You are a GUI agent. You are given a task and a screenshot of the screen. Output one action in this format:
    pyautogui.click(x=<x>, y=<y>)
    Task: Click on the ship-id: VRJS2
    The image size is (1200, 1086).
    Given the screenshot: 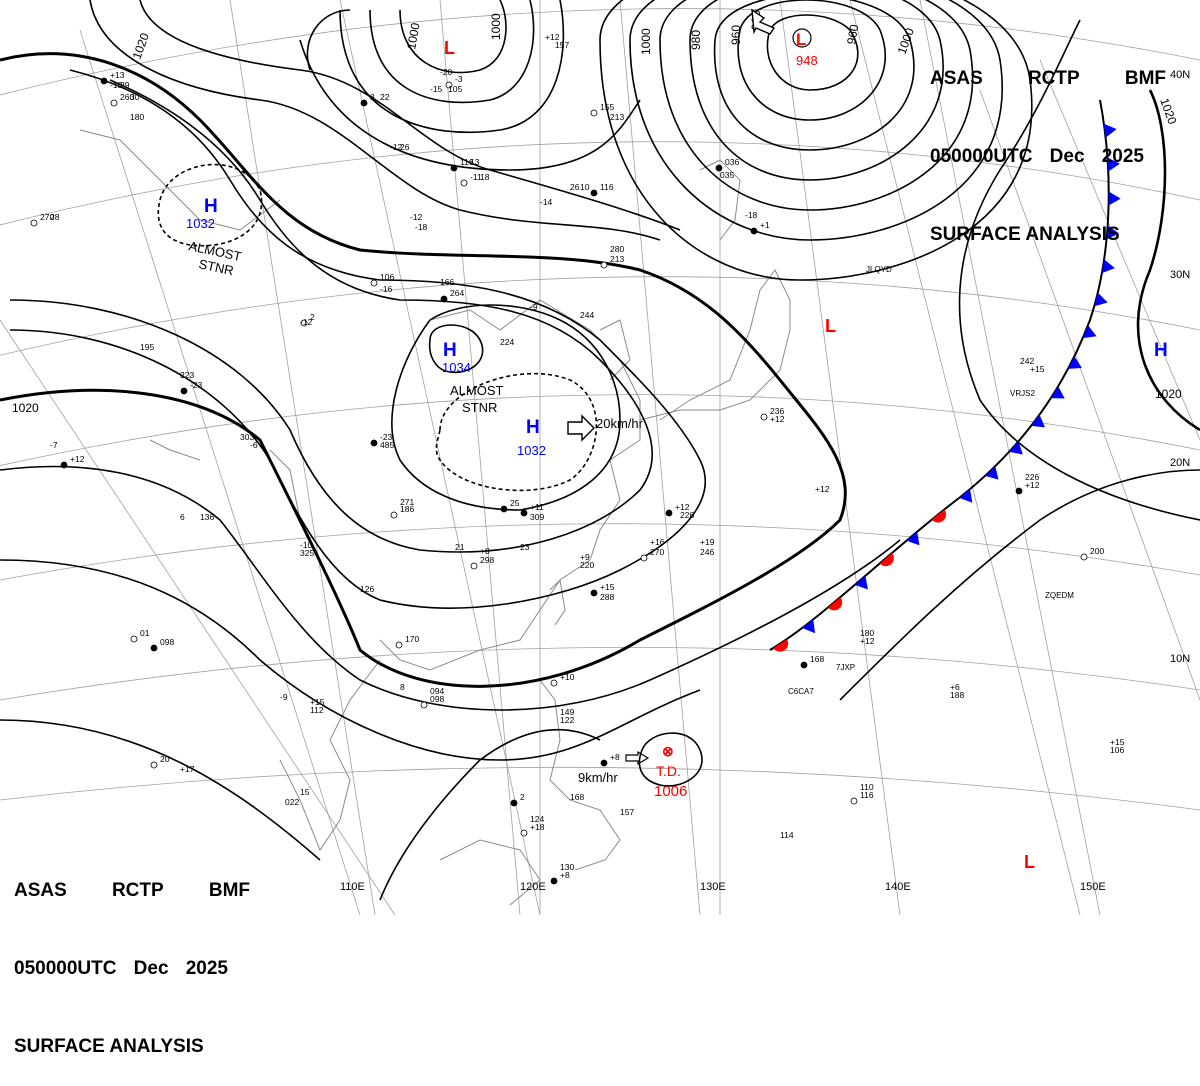 What is the action you would take?
    pyautogui.click(x=1022, y=393)
    